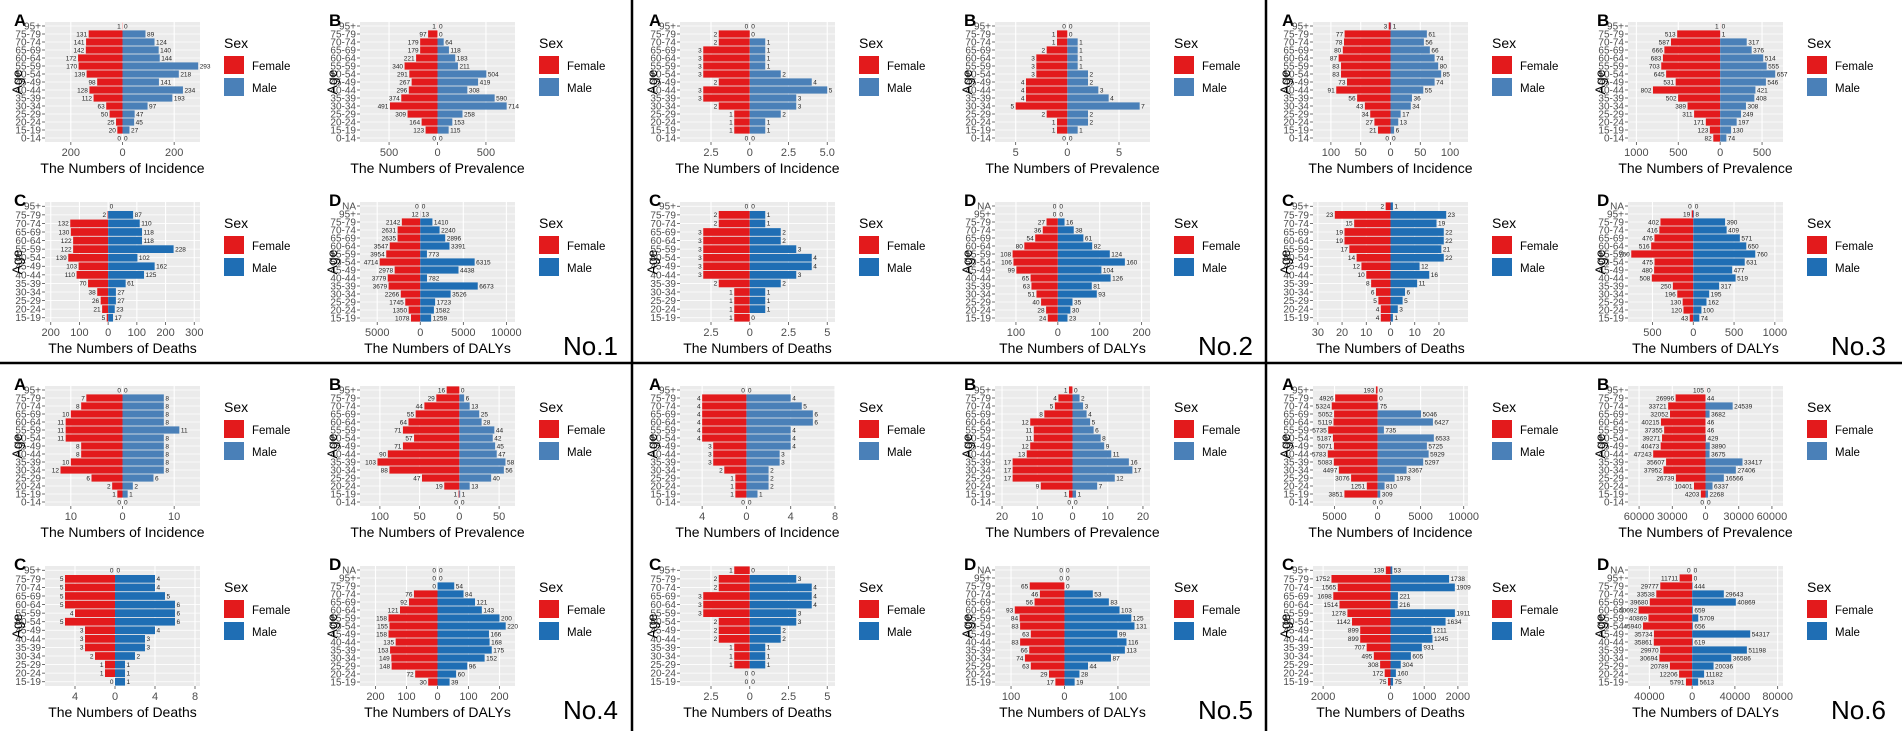 The height and width of the screenshot is (731, 1902). I want to click on legend-swatch-male, so click(1817, 451).